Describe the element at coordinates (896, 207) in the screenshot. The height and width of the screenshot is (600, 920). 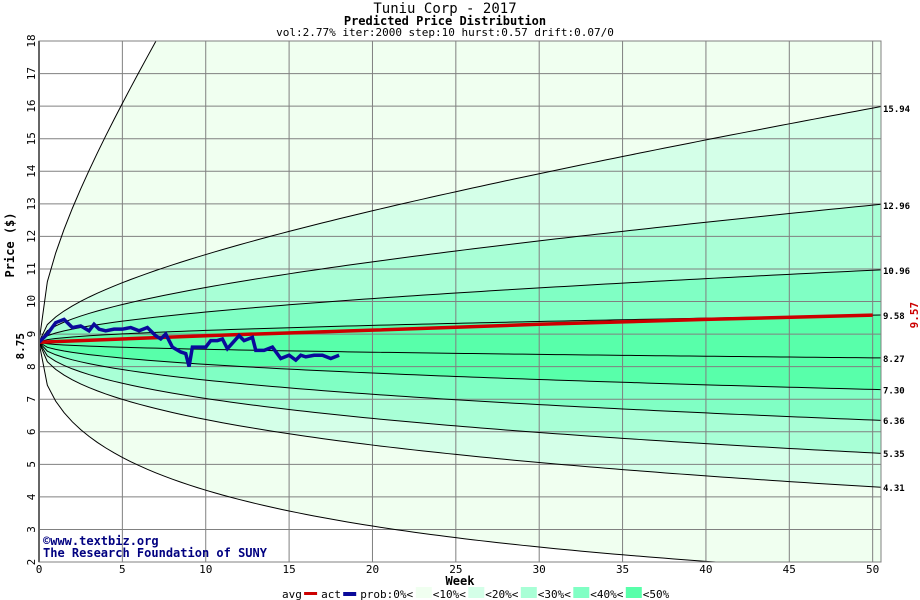
I see `band-end-label: 12.96` at that location.